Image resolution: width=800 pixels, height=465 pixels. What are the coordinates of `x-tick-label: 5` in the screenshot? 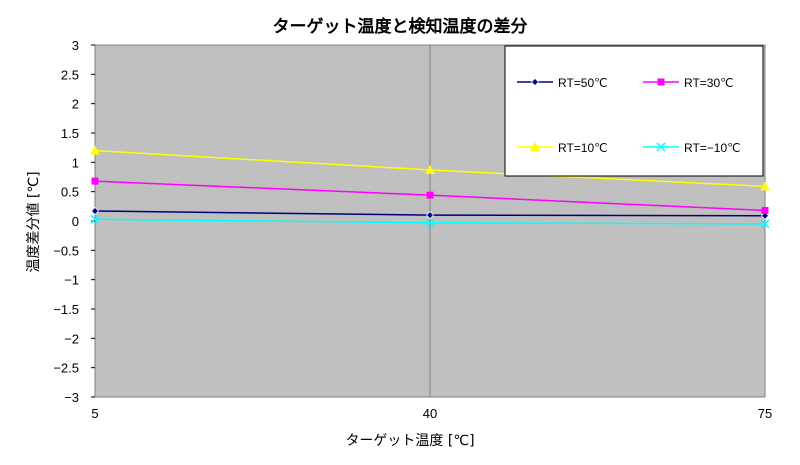 It's located at (94, 413).